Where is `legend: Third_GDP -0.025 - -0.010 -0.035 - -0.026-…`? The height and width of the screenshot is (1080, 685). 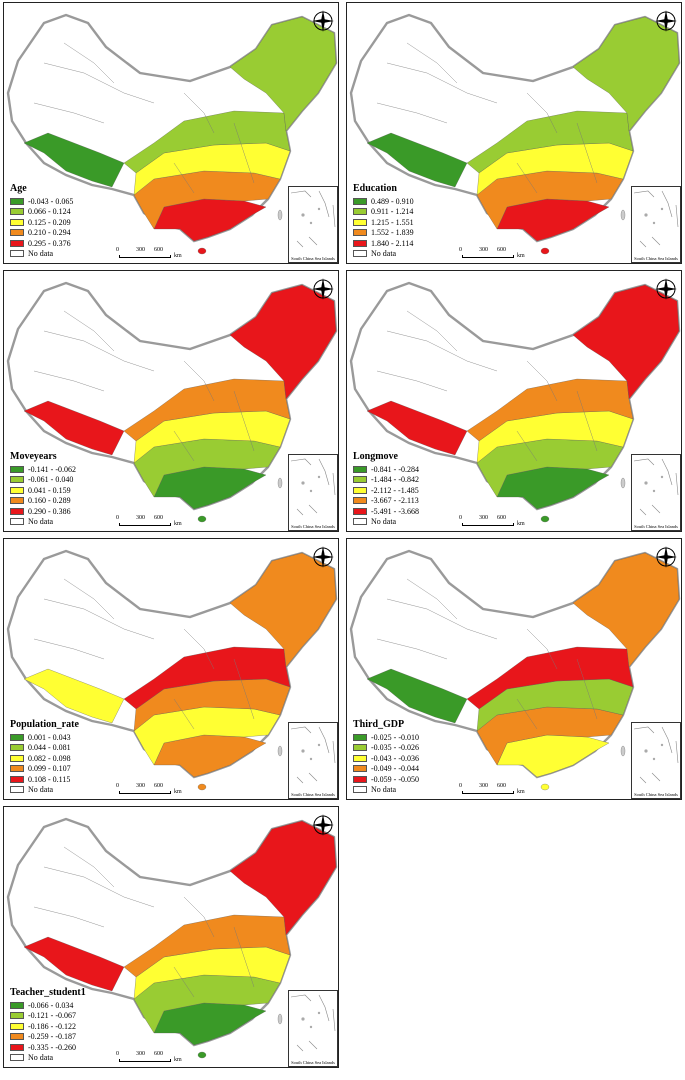
legend: Third_GDP -0.025 - -0.010 -0.035 - -0.026-… is located at coordinates (386, 757).